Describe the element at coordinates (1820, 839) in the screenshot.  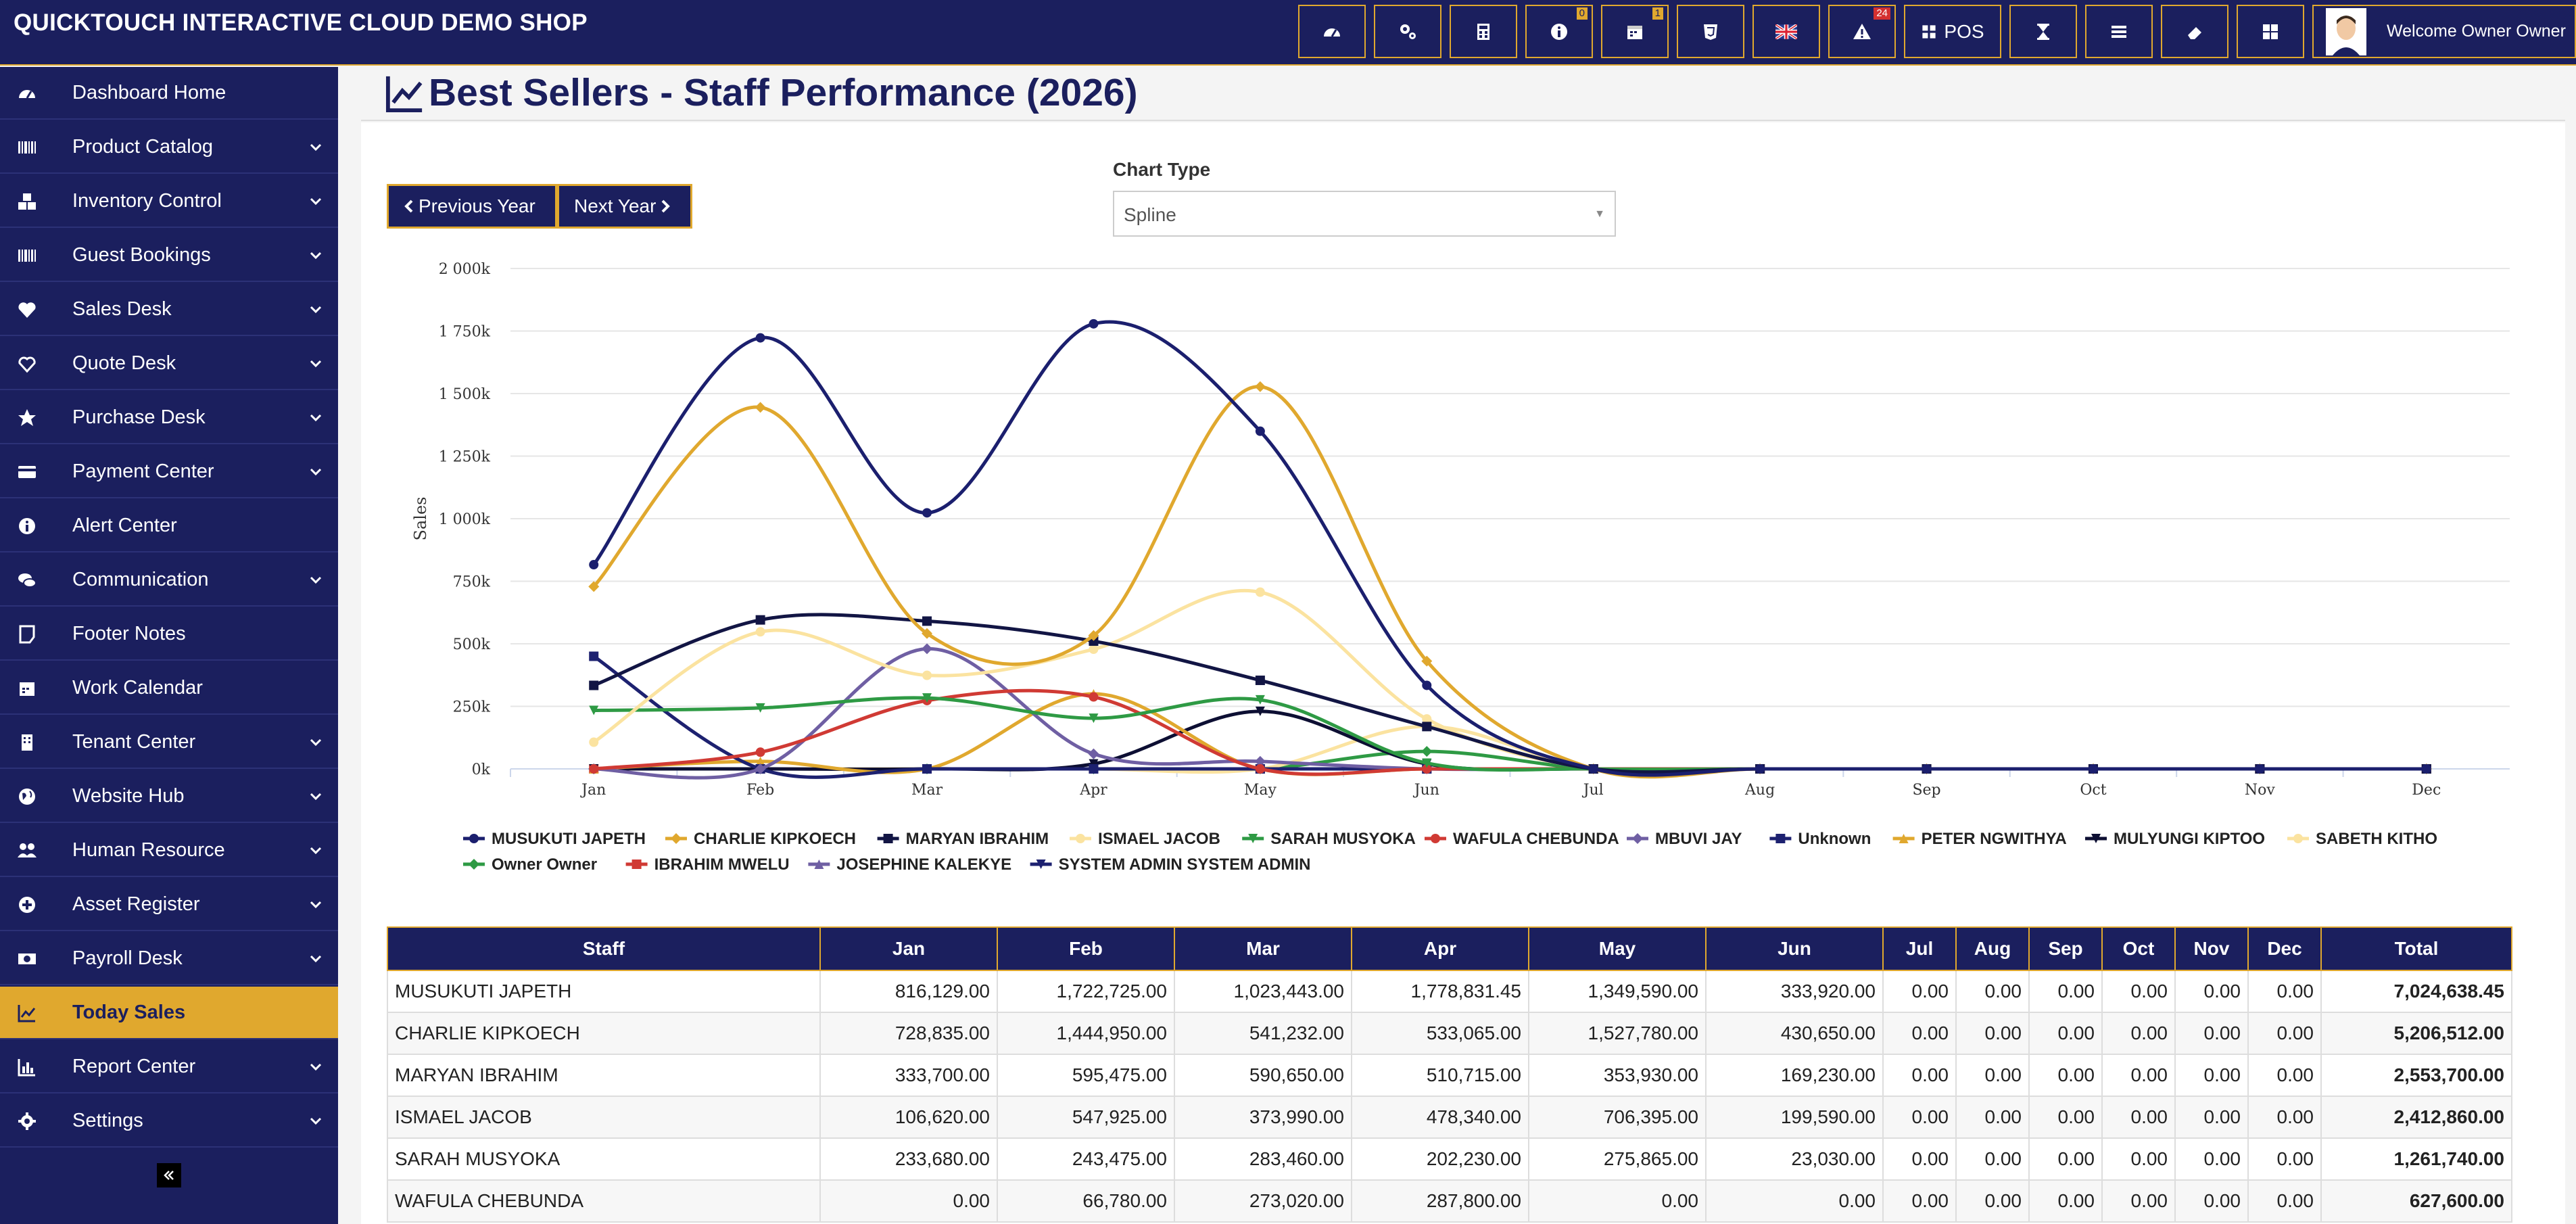
I see `legend-item: Unknown` at that location.